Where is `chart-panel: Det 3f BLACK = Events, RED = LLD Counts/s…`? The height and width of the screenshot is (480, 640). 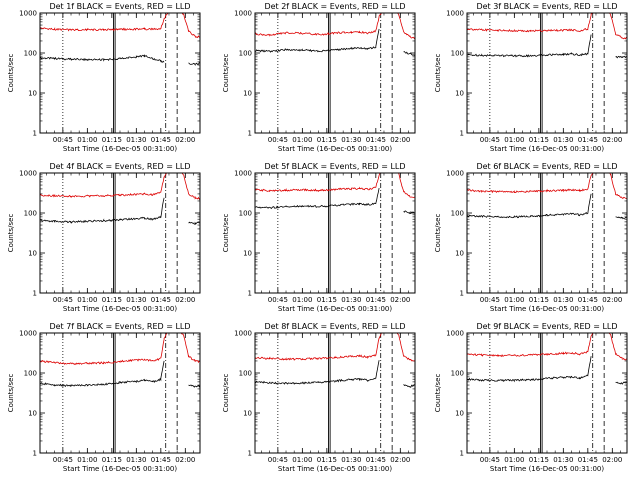 chart-panel: Det 3f BLACK = Events, RED = LLD Counts/s… is located at coordinates (531, 77).